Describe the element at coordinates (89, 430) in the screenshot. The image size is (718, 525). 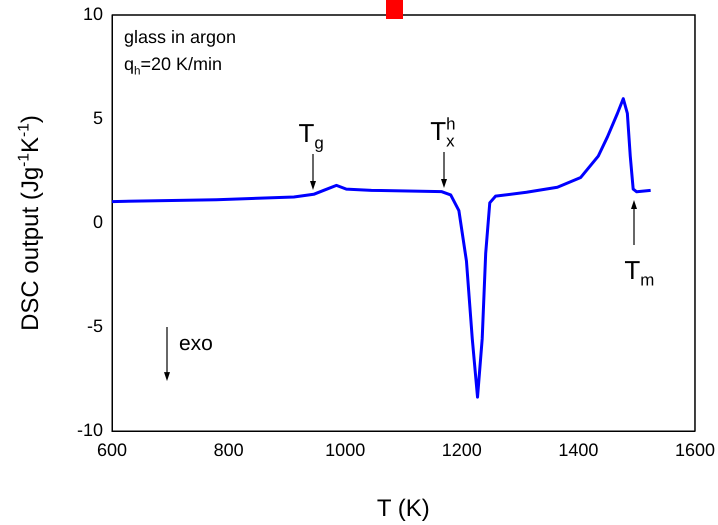
I see `y-tick-label: -10` at that location.